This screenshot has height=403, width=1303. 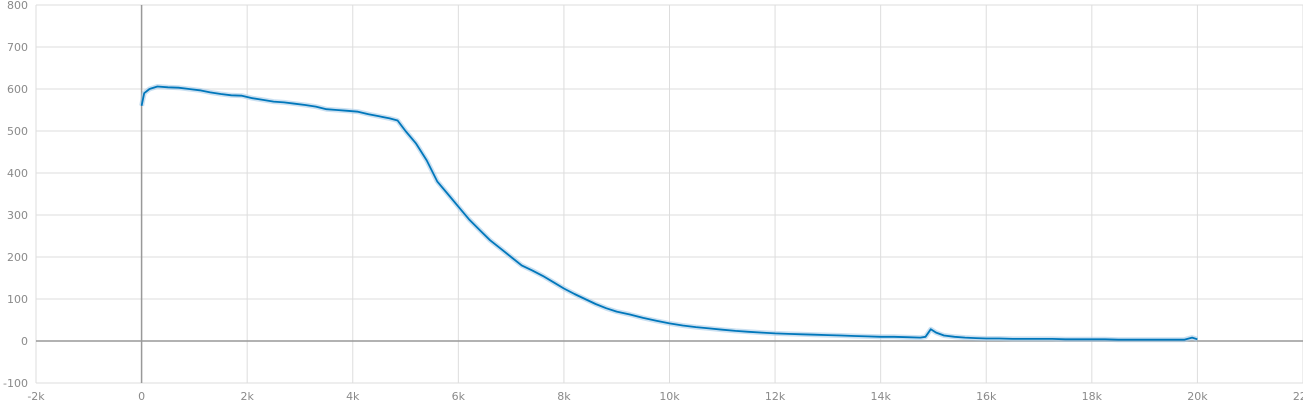 What do you see at coordinates (775, 396) in the screenshot?
I see `x-tick-label: 12k` at bounding box center [775, 396].